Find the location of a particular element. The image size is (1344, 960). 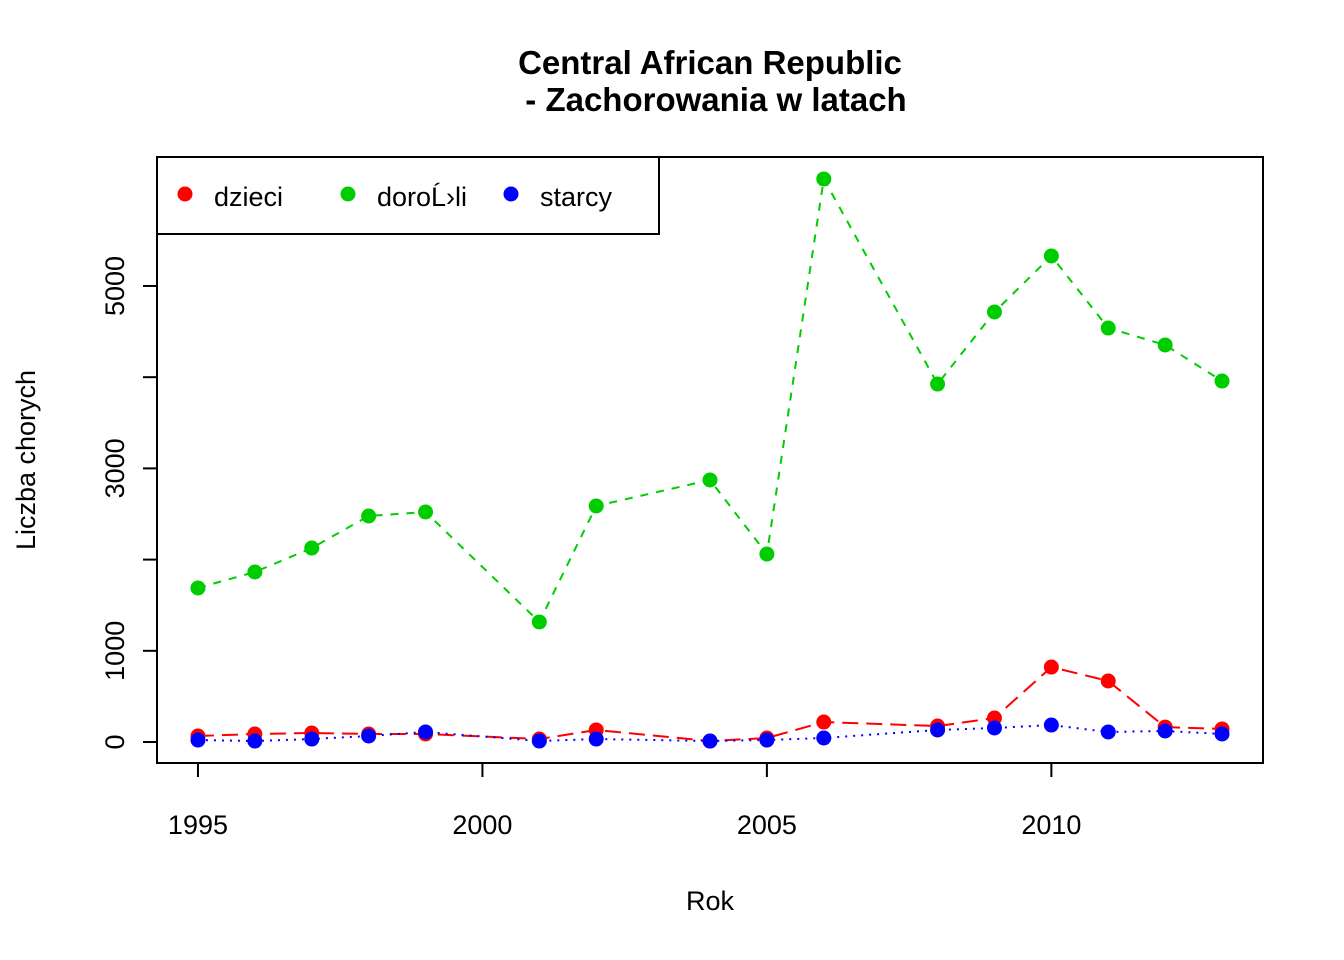

x-tick-label: 2010 is located at coordinates (1051, 825).